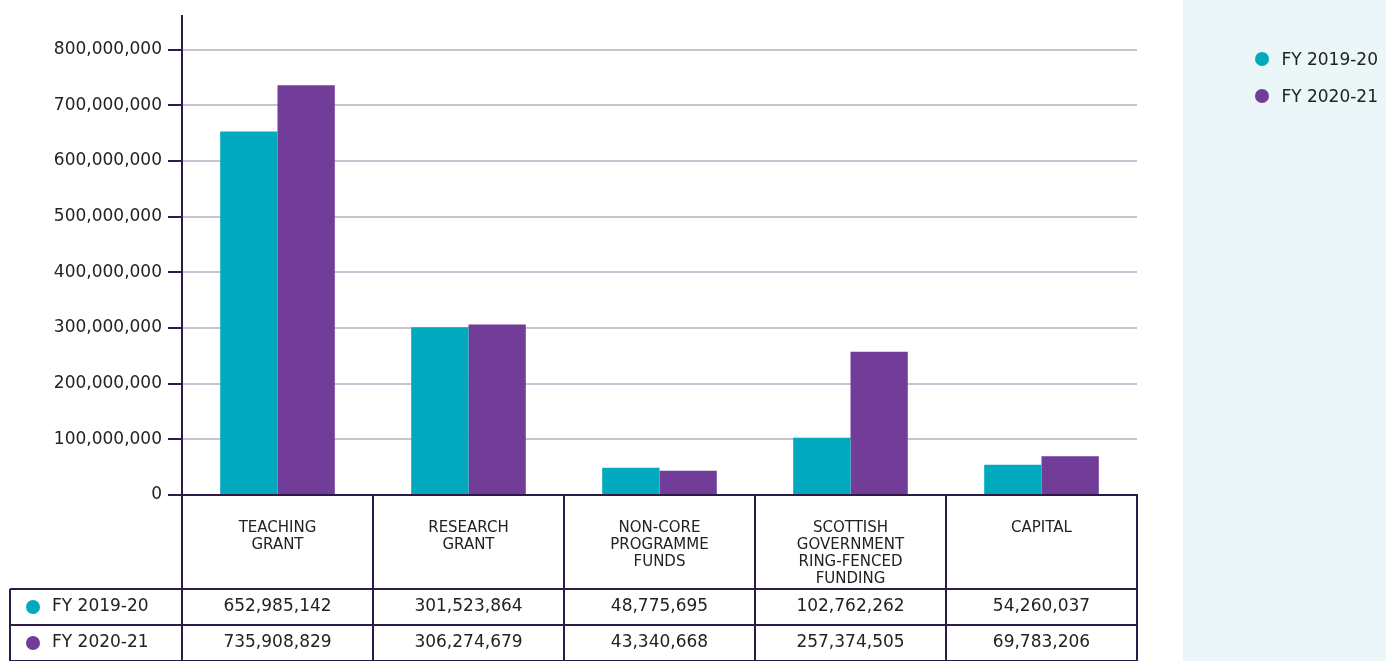 The height and width of the screenshot is (661, 1386). What do you see at coordinates (1042, 526) in the screenshot?
I see `x-tick-label: CAPITAL` at bounding box center [1042, 526].